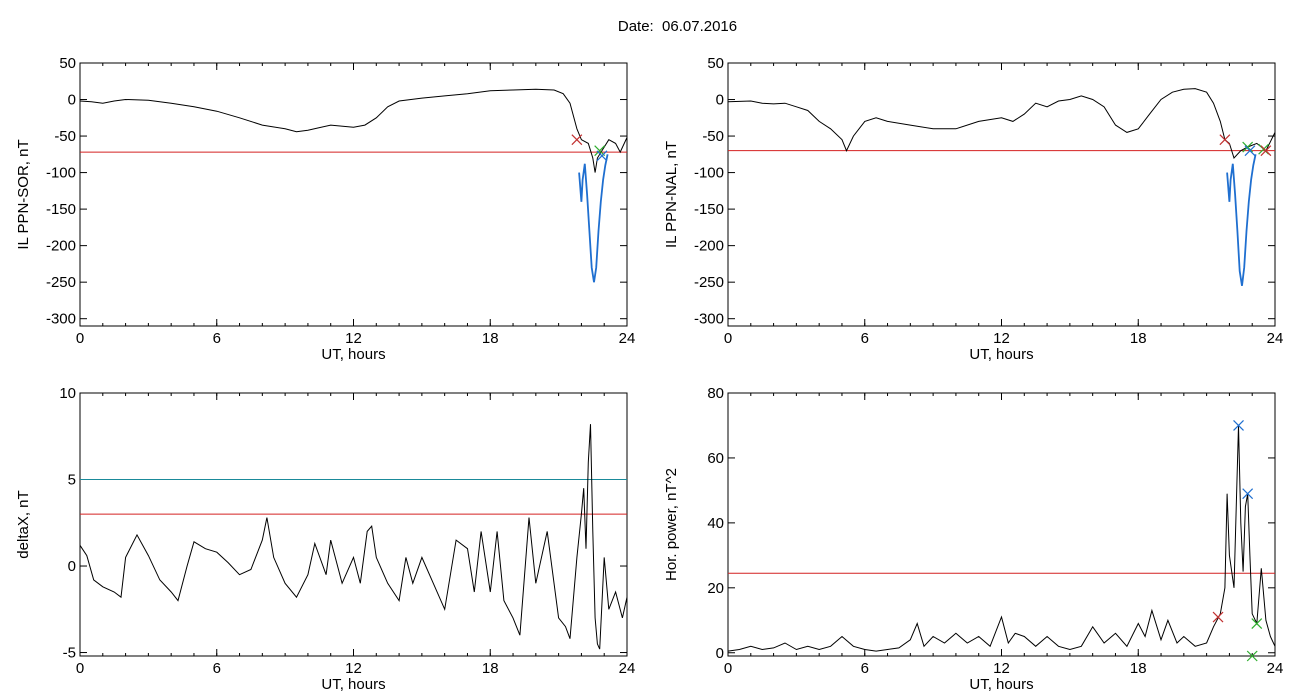 The height and width of the screenshot is (700, 1300). What do you see at coordinates (677, 26) in the screenshot?
I see `figure-title: Date: 06.07.2016` at bounding box center [677, 26].